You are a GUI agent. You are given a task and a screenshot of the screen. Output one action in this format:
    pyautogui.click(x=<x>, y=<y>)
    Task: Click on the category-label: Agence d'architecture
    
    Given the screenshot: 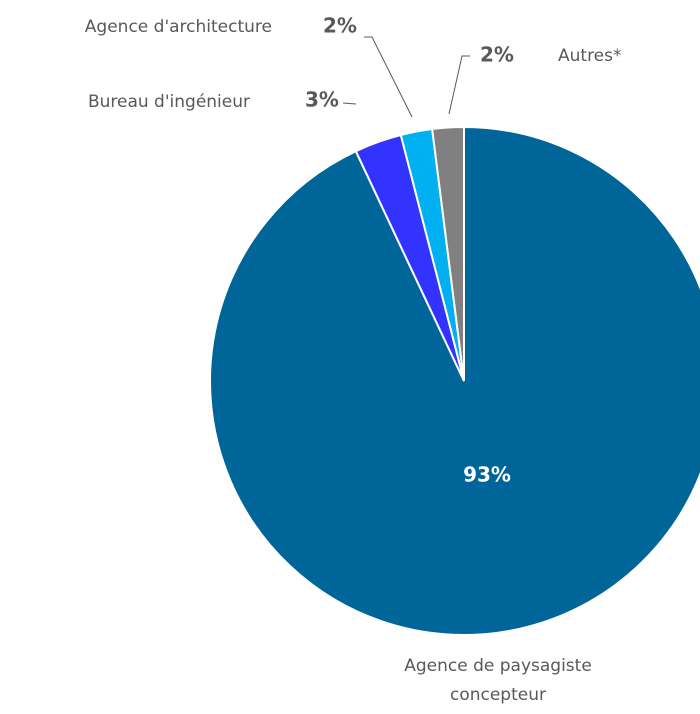 What is the action you would take?
    pyautogui.click(x=178, y=27)
    